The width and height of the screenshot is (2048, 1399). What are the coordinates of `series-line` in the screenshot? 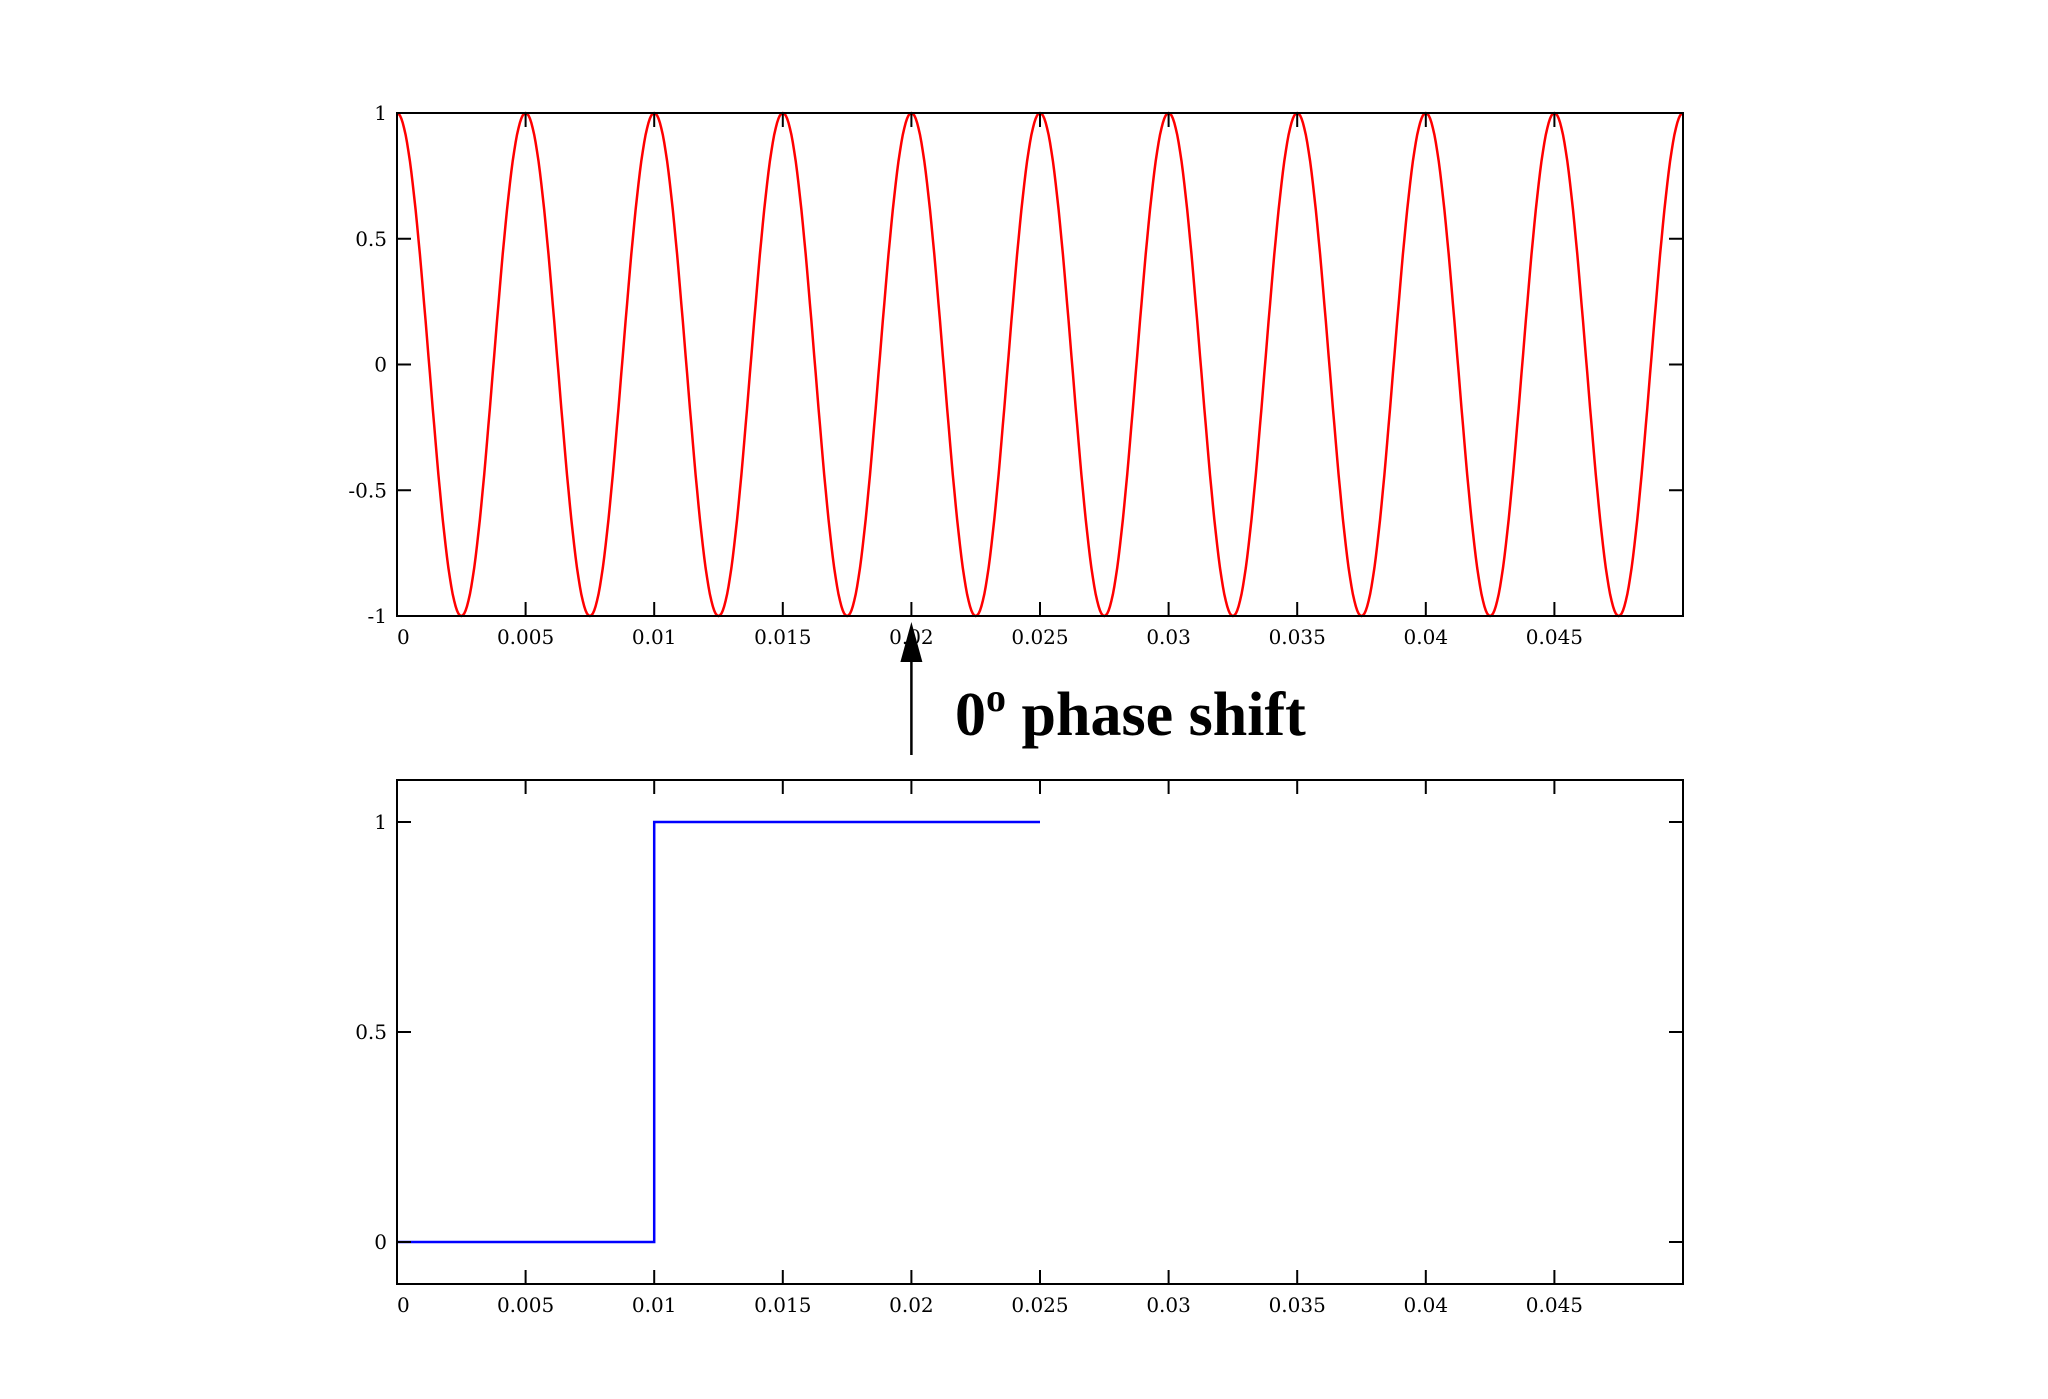 It's located at (718, 1032).